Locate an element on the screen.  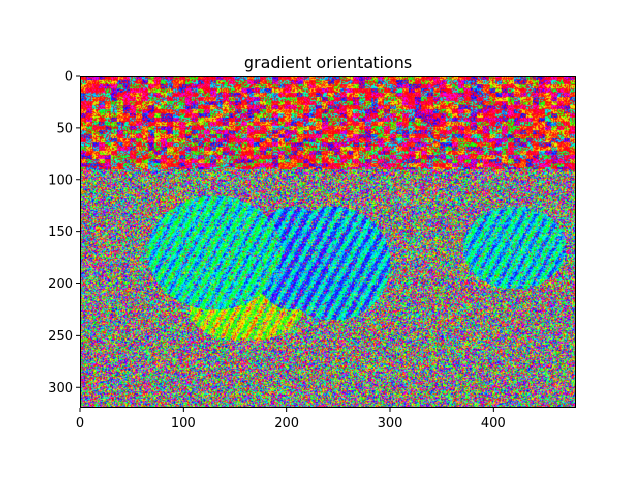
y-tick-label: 100 is located at coordinates (60, 180).